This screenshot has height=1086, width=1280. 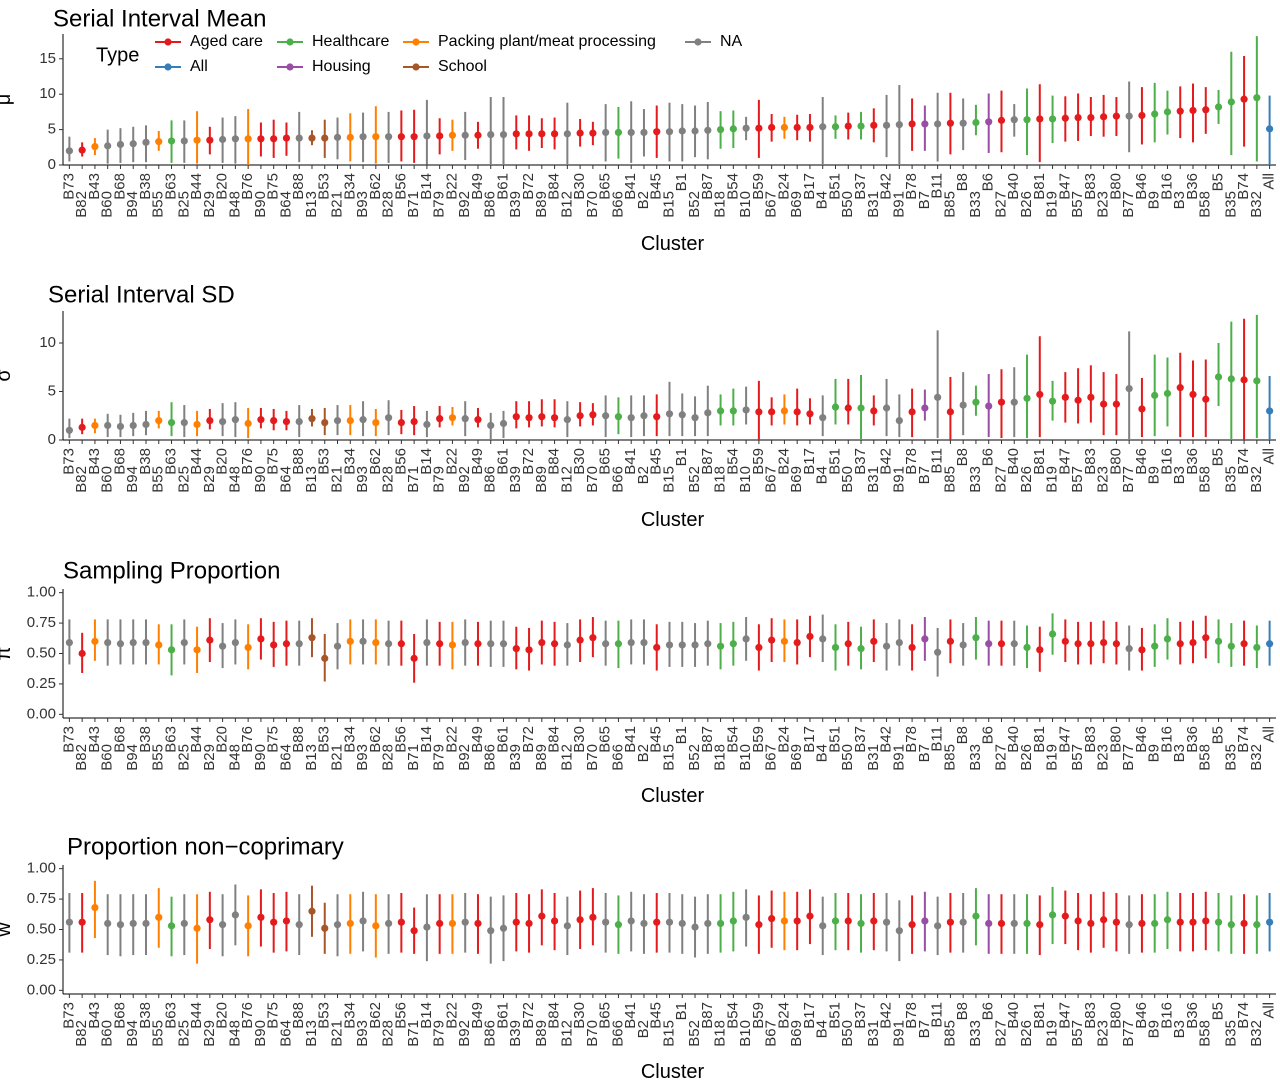 I want to click on x-tick-label: B6, so click(x=988, y=1011).